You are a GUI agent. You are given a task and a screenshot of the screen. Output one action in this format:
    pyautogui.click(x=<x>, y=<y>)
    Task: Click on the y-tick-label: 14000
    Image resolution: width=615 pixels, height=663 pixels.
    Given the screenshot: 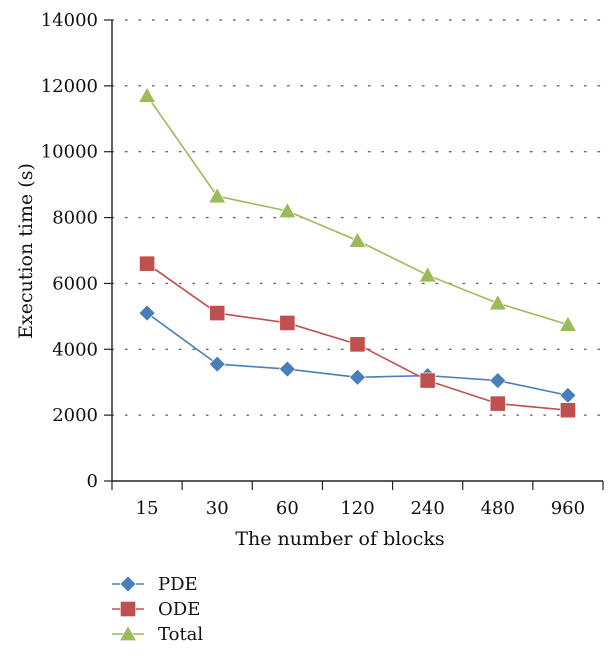 What is the action you would take?
    pyautogui.click(x=69, y=20)
    